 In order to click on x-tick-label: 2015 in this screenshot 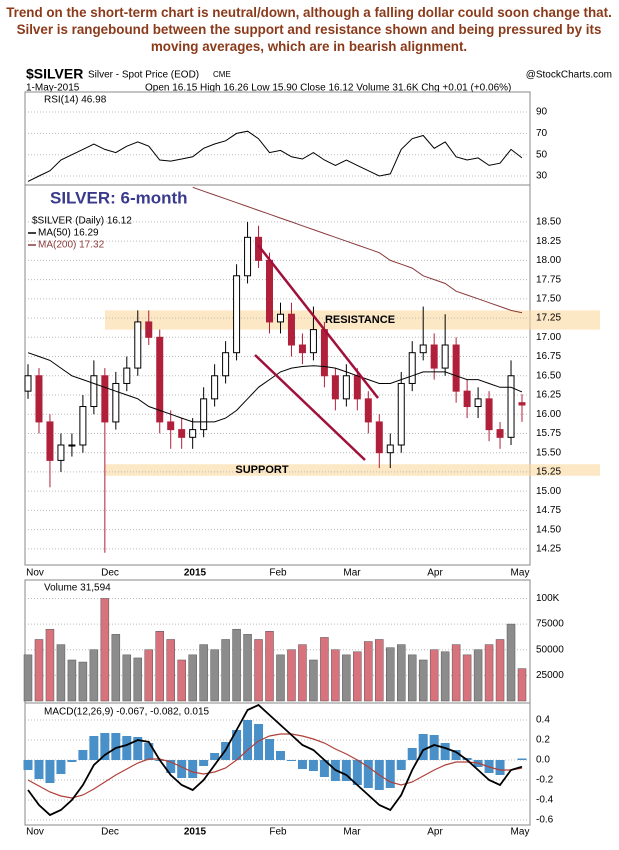, I will do `click(195, 573)`.